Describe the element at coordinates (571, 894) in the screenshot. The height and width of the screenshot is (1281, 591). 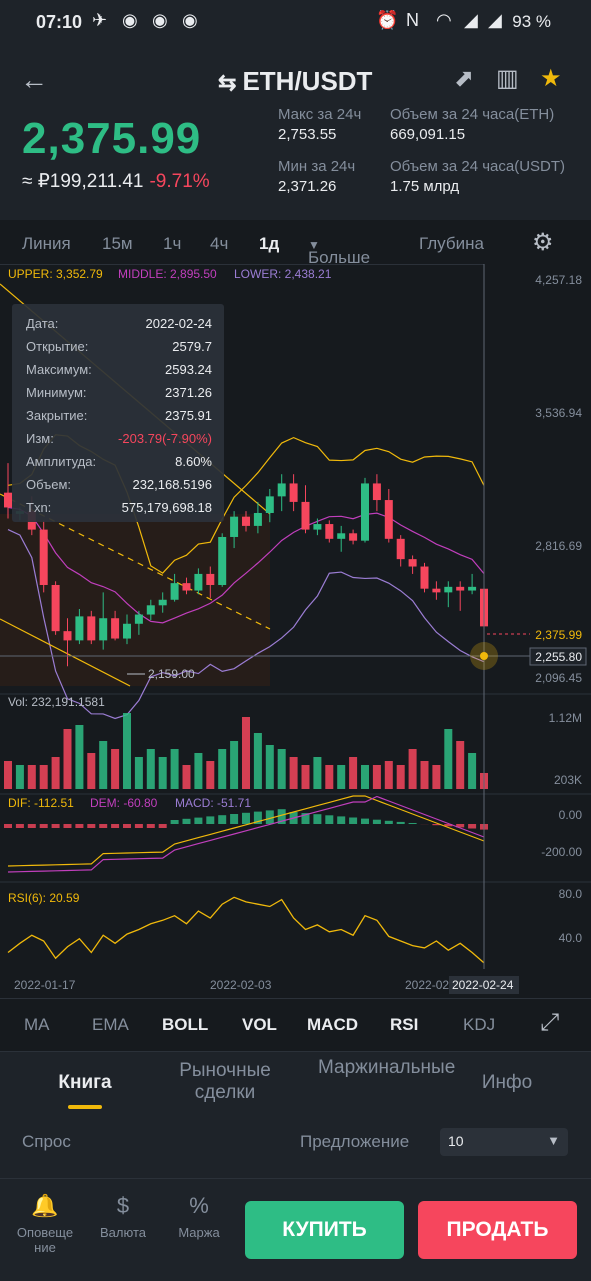
I see `rsi-tick: 80.0` at that location.